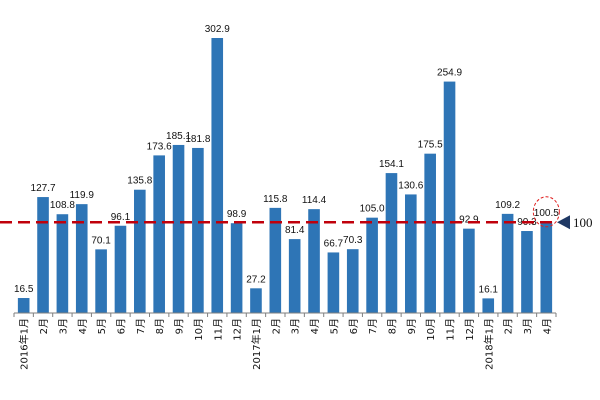 This screenshot has height=400, width=600. I want to click on data-label-21: 175.5, so click(430, 145).